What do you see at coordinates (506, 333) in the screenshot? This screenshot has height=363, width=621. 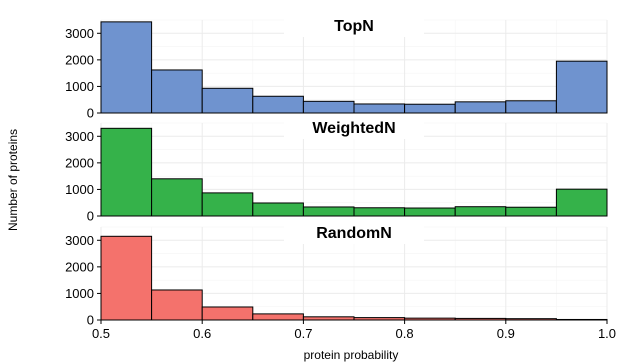 I see `x-tick-label: 0.9` at bounding box center [506, 333].